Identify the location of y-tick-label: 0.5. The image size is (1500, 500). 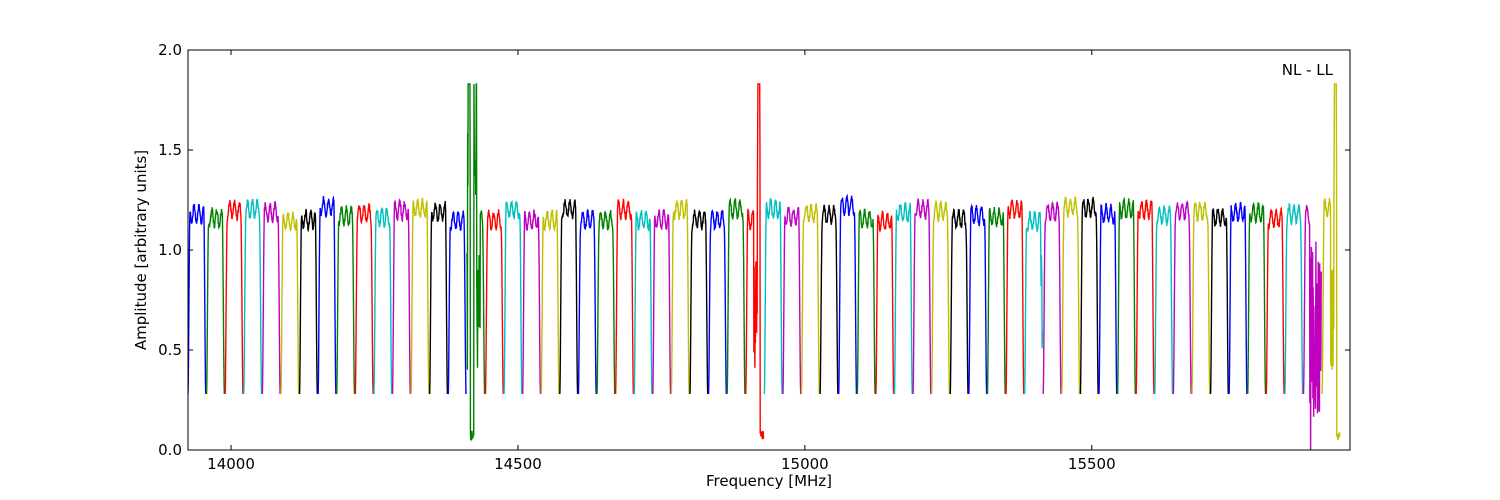
(170, 350).